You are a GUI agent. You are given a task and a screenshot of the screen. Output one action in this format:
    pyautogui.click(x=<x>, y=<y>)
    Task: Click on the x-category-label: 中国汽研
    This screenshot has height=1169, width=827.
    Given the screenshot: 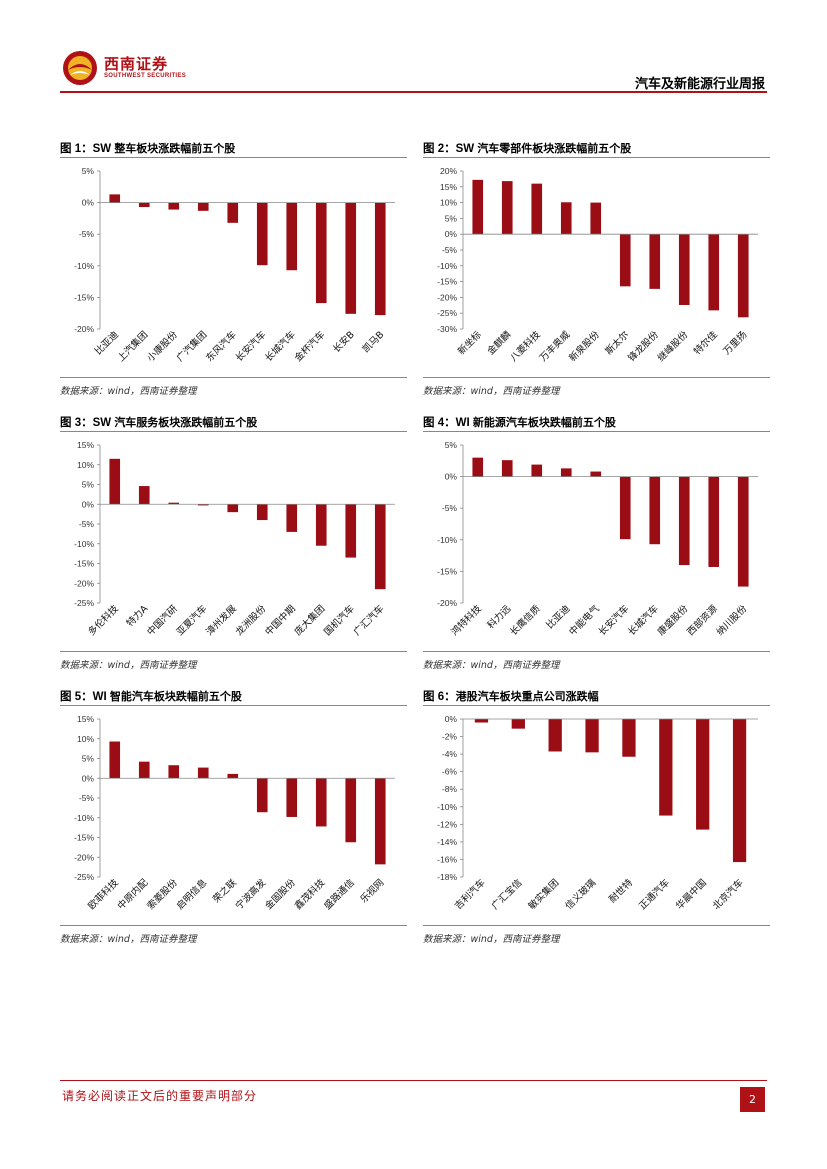 What is the action you would take?
    pyautogui.click(x=163, y=620)
    